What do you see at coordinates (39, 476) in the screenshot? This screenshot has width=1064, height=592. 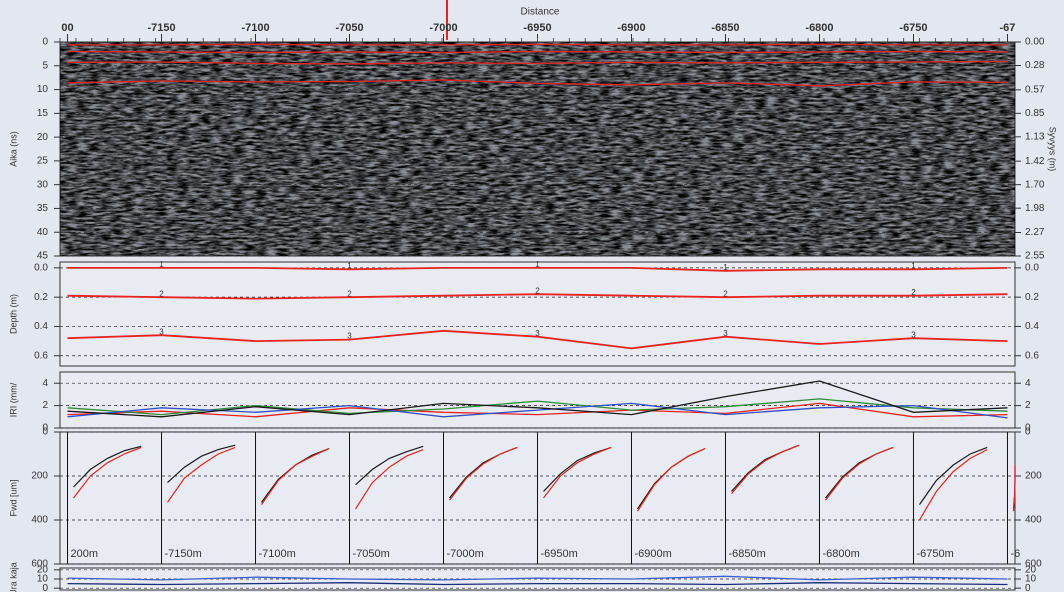 I see `y-tick-label: 200` at bounding box center [39, 476].